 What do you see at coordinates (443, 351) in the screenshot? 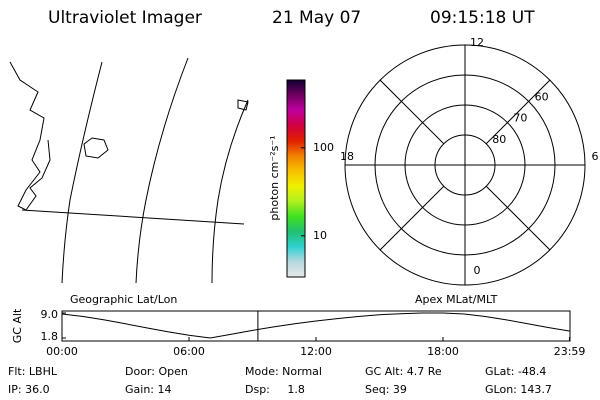
I see `x-tick-label: 18:00` at bounding box center [443, 351].